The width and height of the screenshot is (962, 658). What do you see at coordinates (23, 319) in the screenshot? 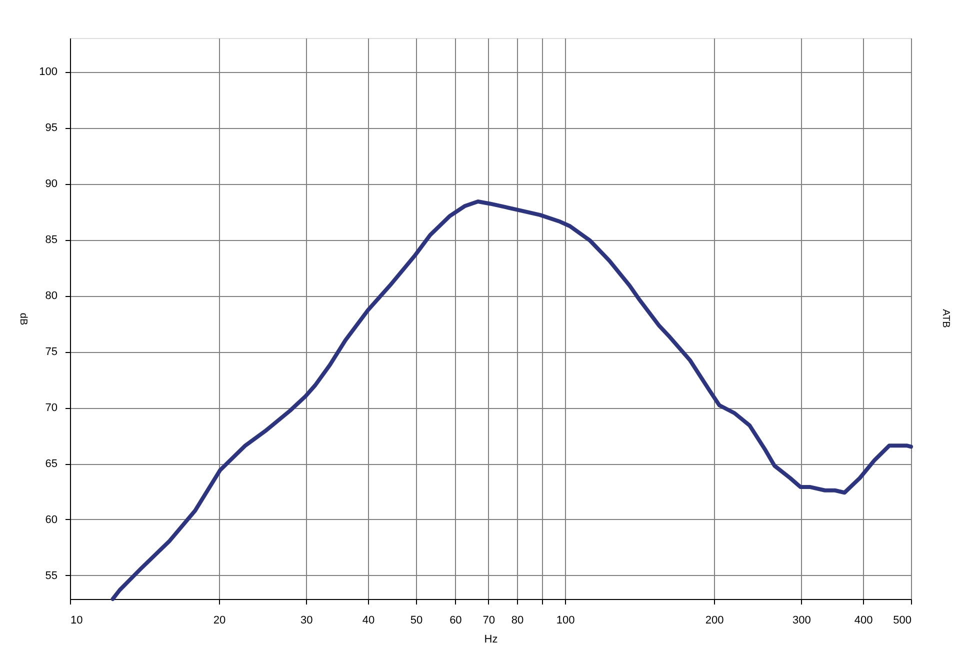
I see `y-axis-title: dB` at bounding box center [23, 319].